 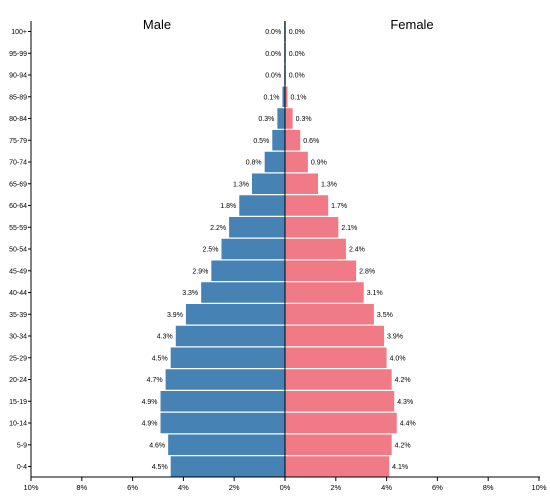 I want to click on value-label-female-100plus: 0.0%, so click(x=297, y=32).